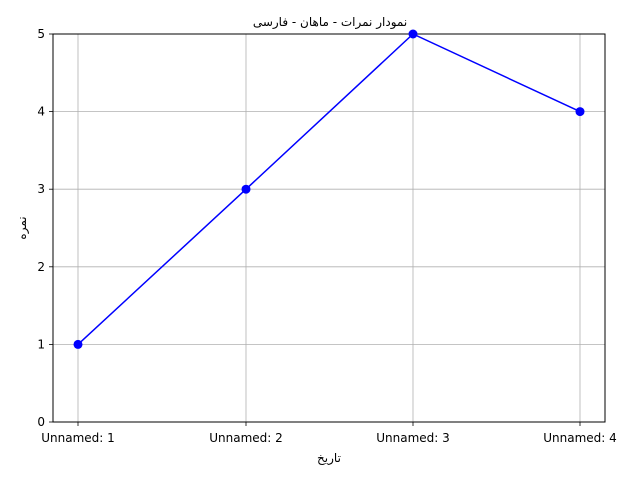  Describe the element at coordinates (413, 438) in the screenshot. I see `x-tick-label: Unnamed: 3` at that location.